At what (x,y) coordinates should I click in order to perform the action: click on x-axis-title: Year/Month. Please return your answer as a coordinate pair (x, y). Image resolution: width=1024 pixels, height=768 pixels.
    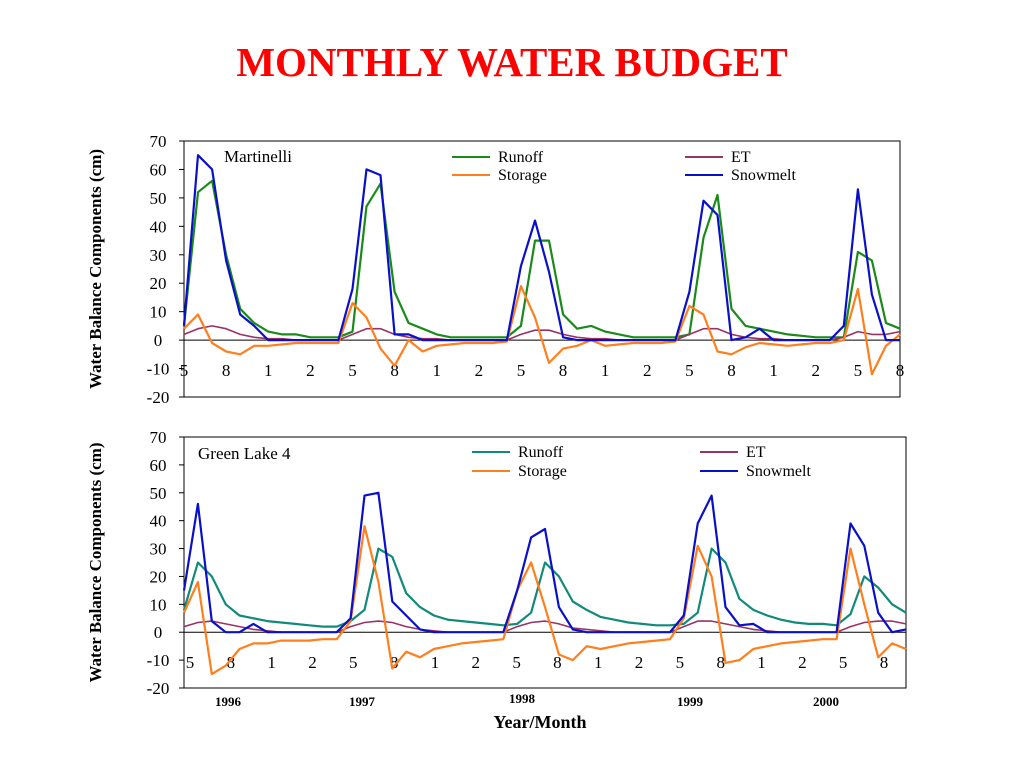
    Looking at the image, I should click on (540, 722).